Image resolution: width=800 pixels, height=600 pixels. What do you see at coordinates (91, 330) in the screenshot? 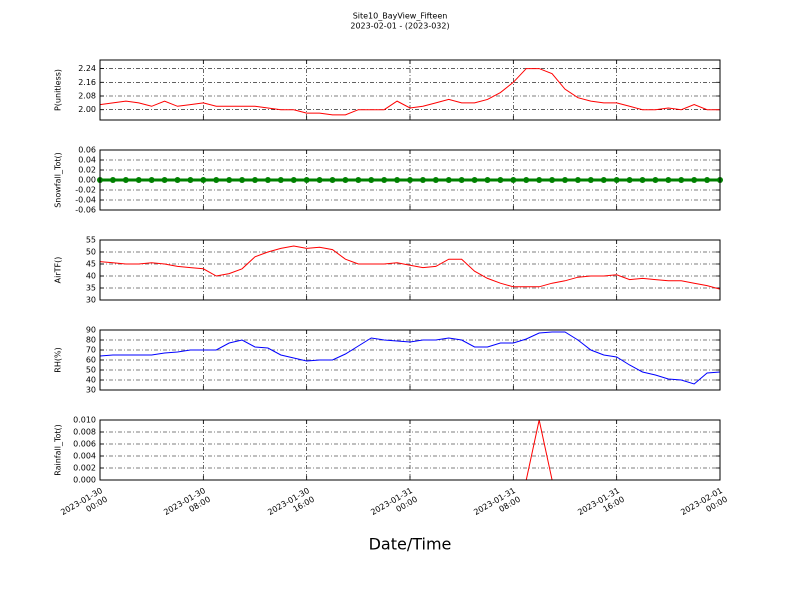
I see `y-tick-label: 90` at bounding box center [91, 330].